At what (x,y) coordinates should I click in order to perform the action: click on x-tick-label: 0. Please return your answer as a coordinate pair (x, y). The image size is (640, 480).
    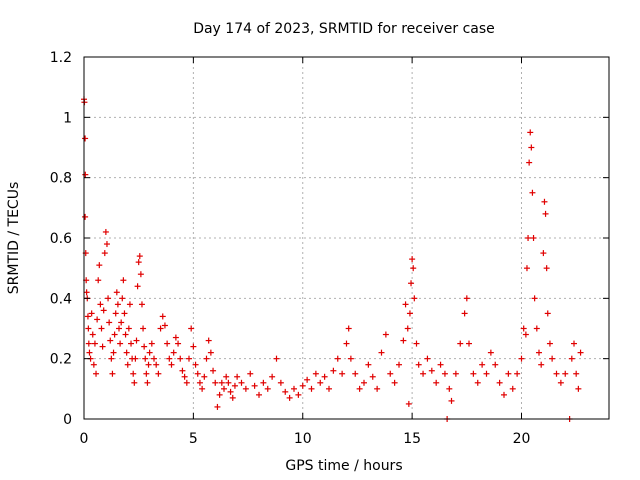
    Looking at the image, I should click on (84, 439).